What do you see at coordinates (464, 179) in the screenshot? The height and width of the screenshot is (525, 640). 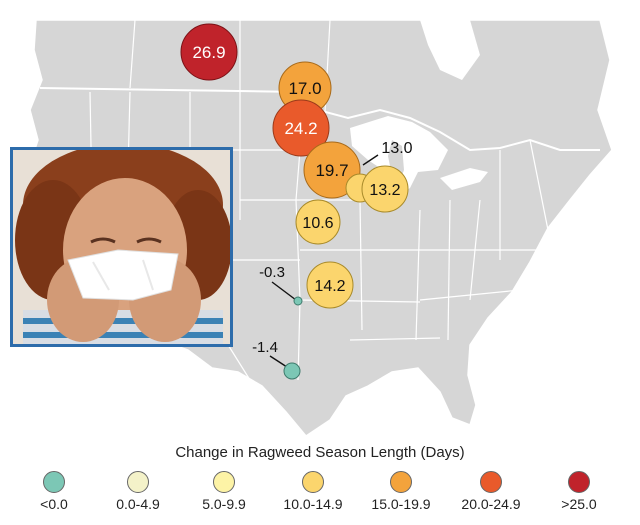 I see `lake-erie` at bounding box center [464, 179].